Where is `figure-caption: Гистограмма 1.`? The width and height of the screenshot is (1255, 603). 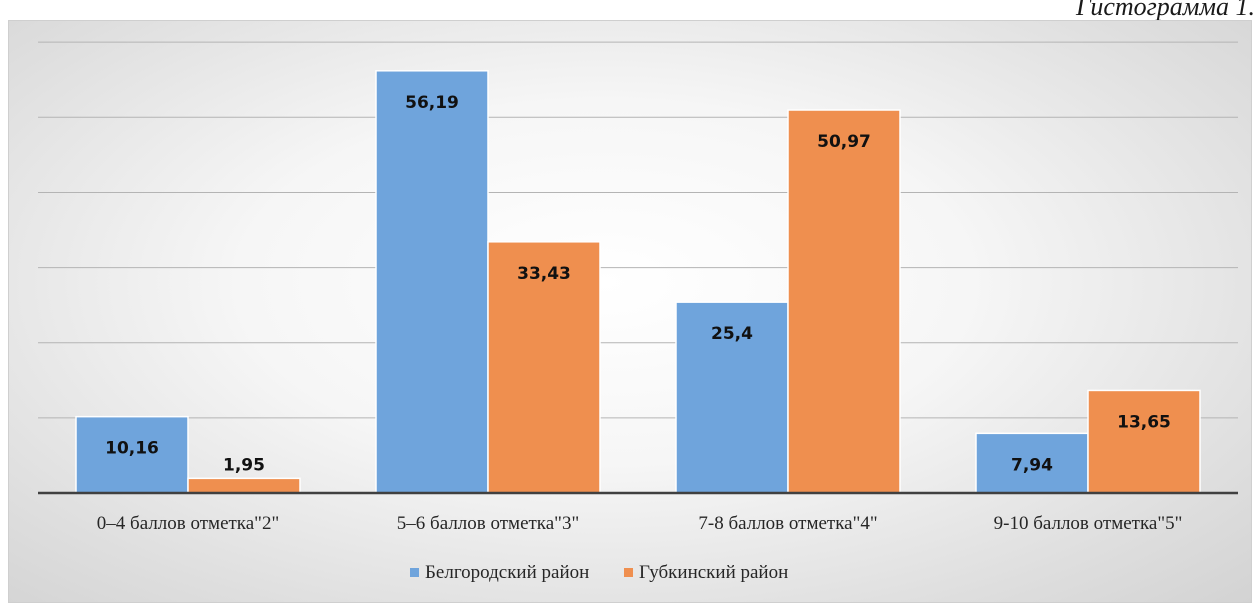
figure-caption: Гистограмма 1. is located at coordinates (1165, 10).